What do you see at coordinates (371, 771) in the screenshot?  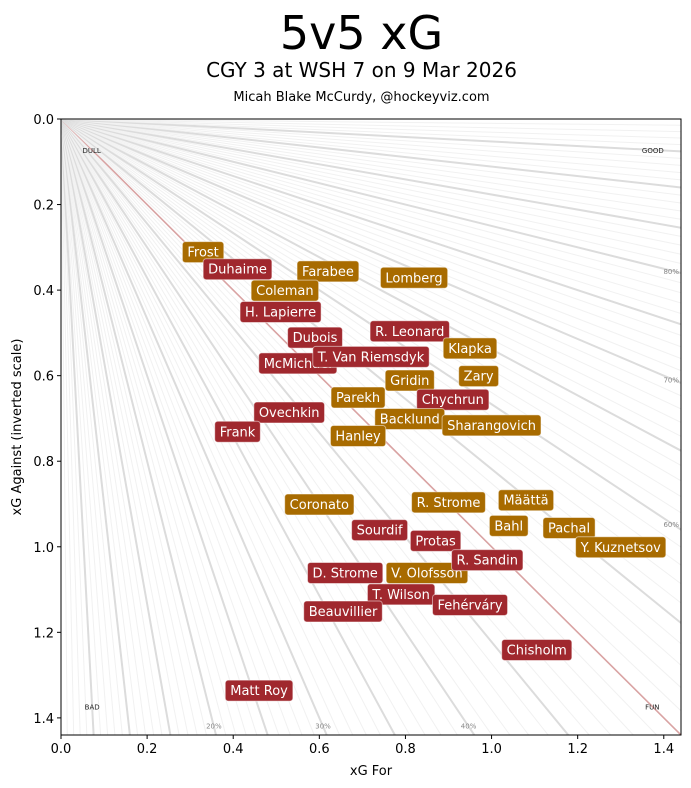 I see `x-axis-label: xG For` at bounding box center [371, 771].